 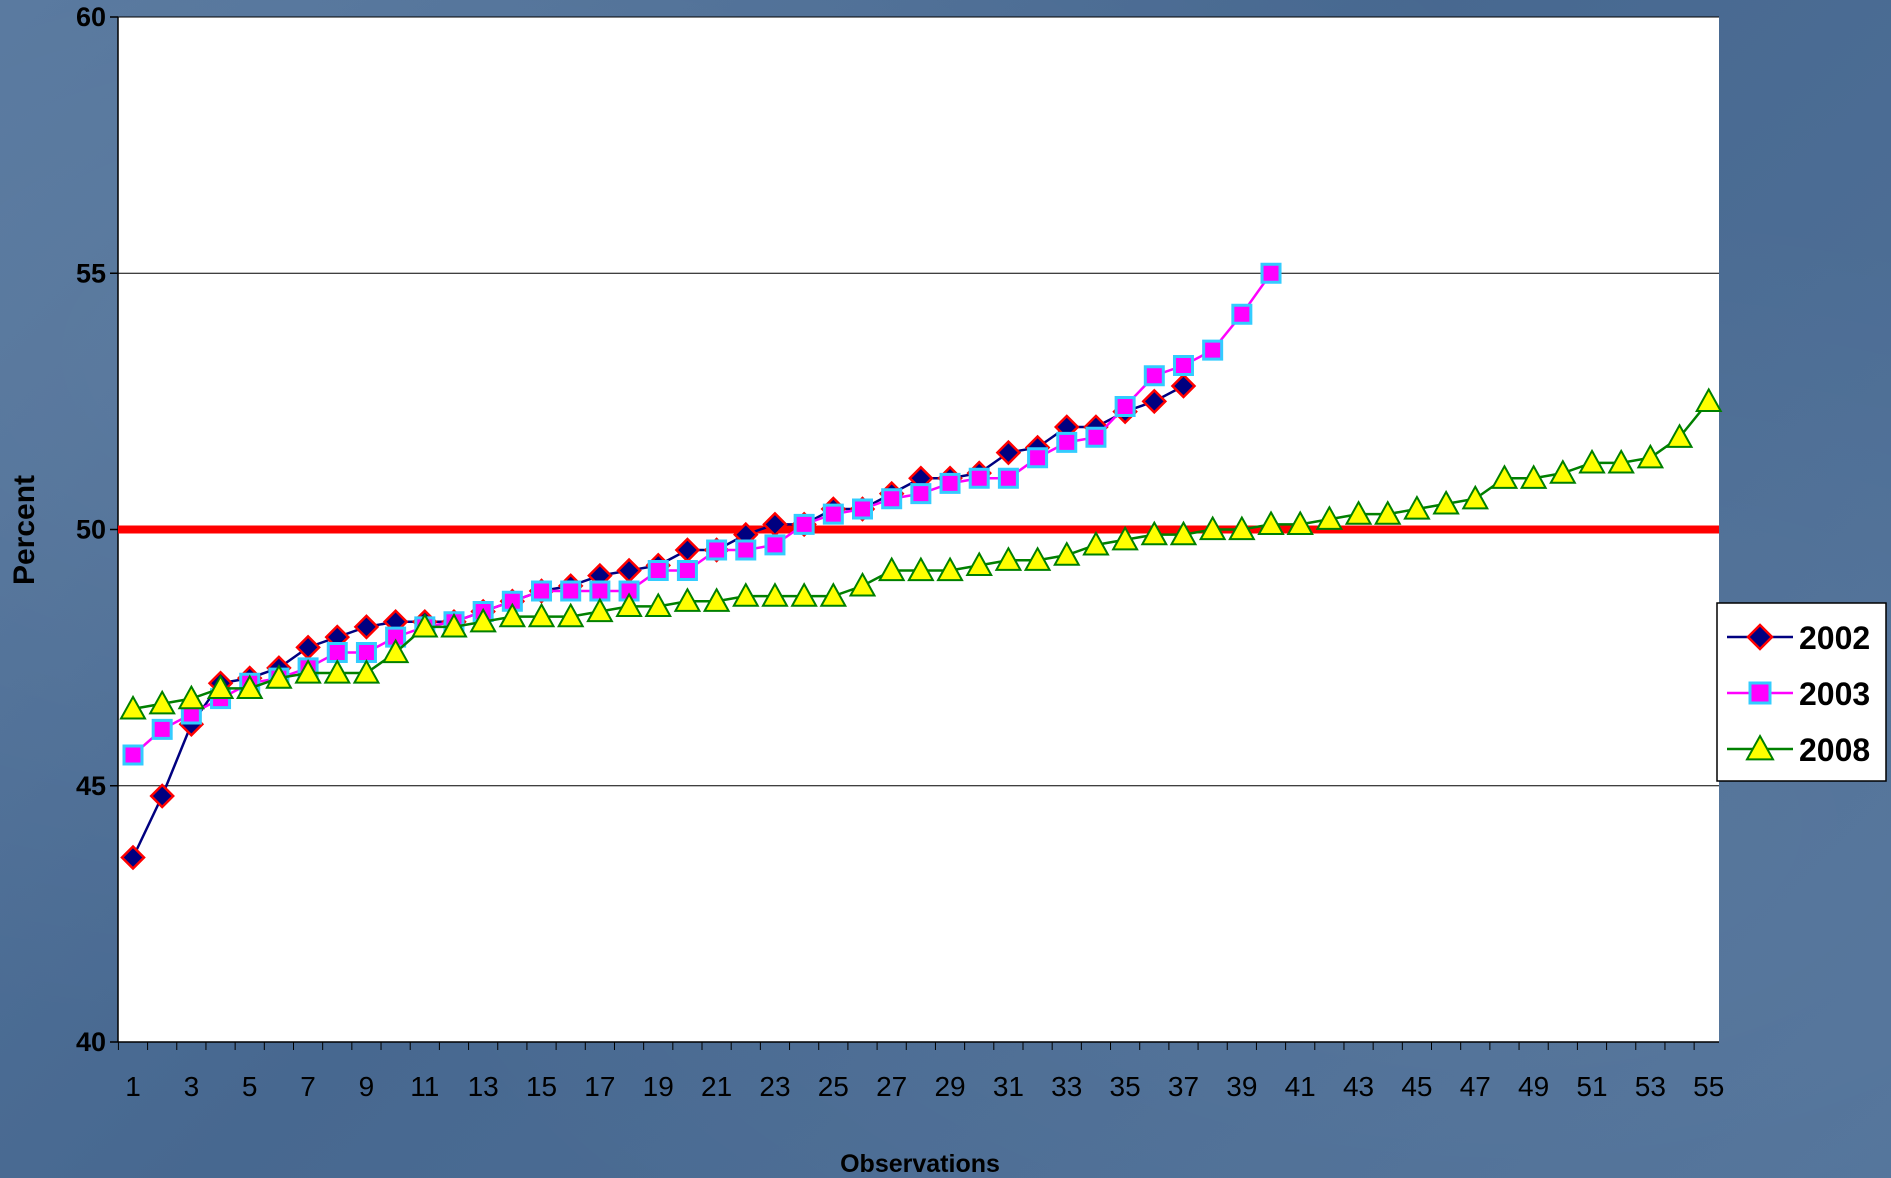 What do you see at coordinates (367, 1086) in the screenshot?
I see `x-tick-label: 9` at bounding box center [367, 1086].